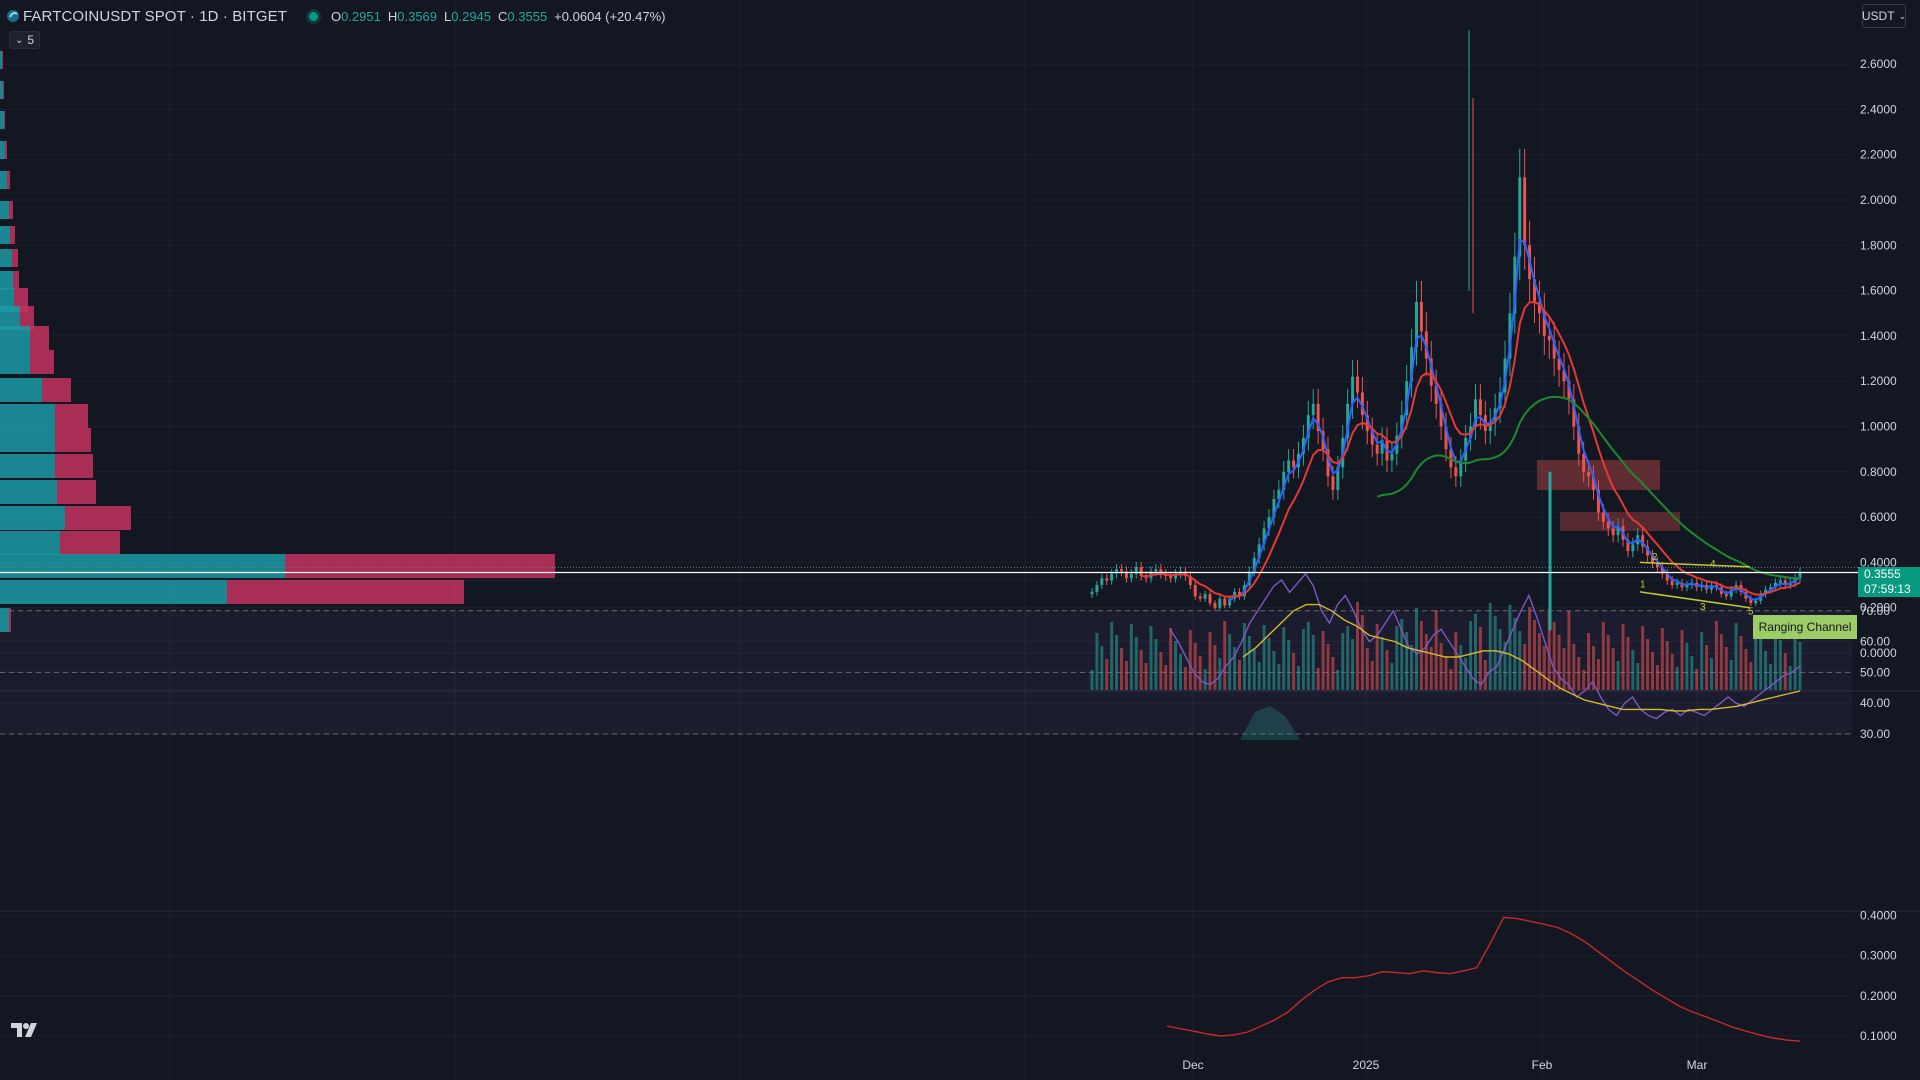  Describe the element at coordinates (1878, 653) in the screenshot. I see `y-tick-label: 0.0000` at that location.